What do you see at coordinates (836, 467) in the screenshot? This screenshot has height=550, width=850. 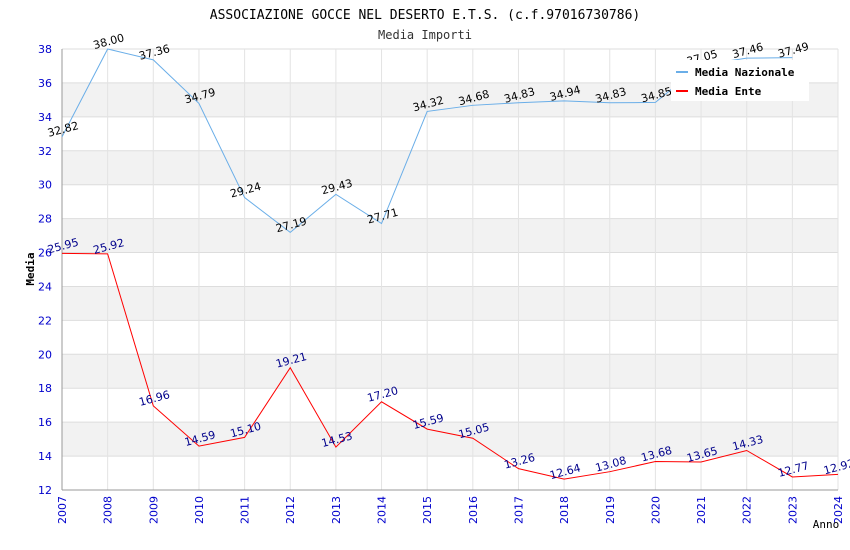 I see `data-label: 12.92` at bounding box center [836, 467].